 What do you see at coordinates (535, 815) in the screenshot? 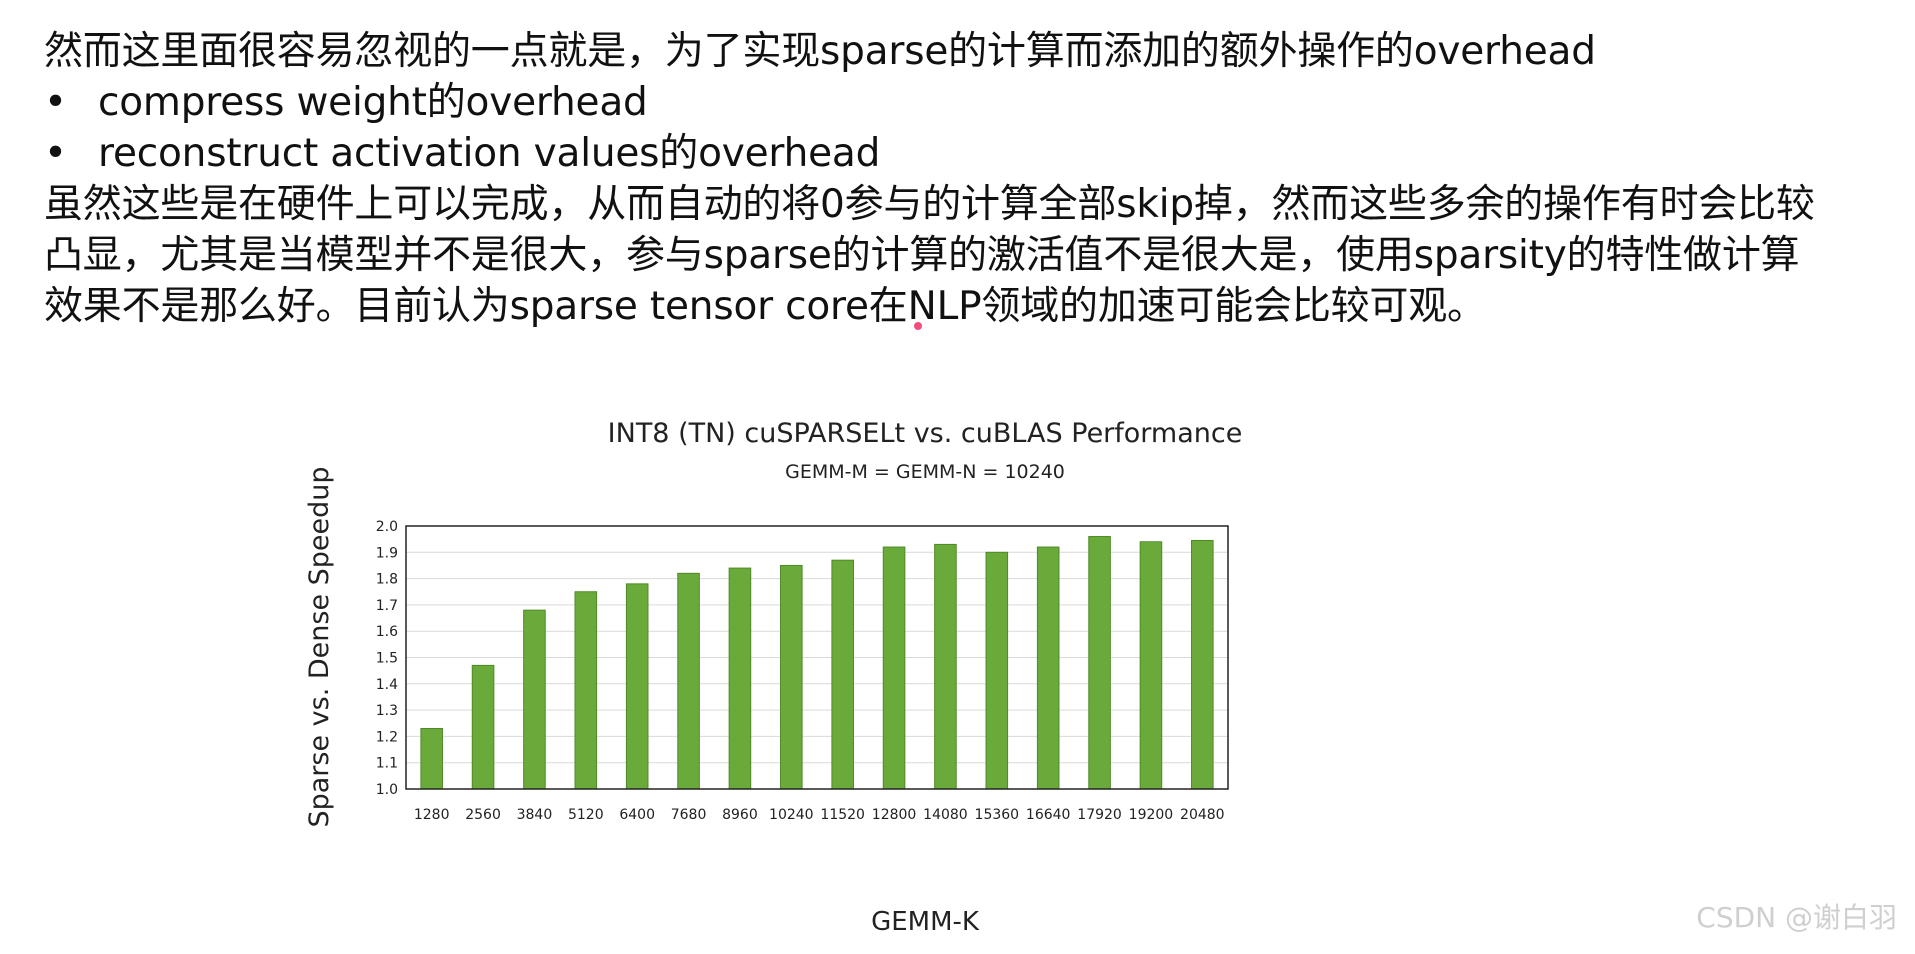
I see `x-tick-label: 3840` at bounding box center [535, 815].